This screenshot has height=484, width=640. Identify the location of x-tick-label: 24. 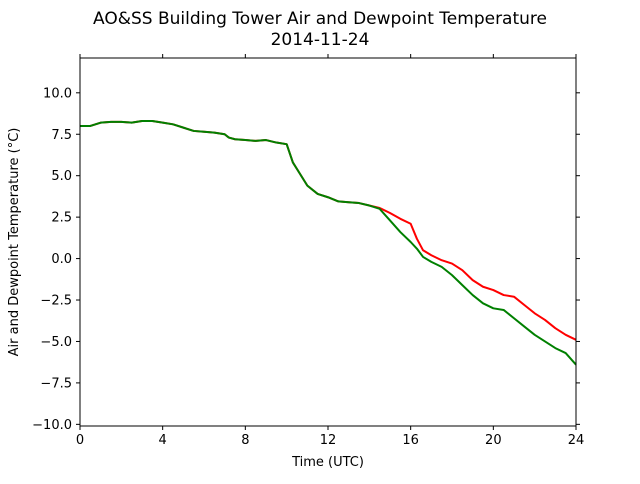
(576, 440).